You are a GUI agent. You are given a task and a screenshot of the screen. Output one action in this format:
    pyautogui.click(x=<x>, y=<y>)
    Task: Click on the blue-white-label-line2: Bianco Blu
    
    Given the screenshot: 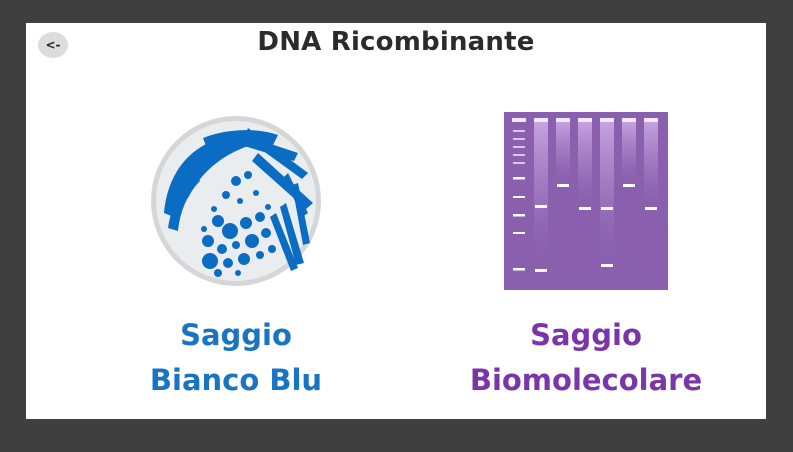 What is the action you would take?
    pyautogui.click(x=236, y=380)
    